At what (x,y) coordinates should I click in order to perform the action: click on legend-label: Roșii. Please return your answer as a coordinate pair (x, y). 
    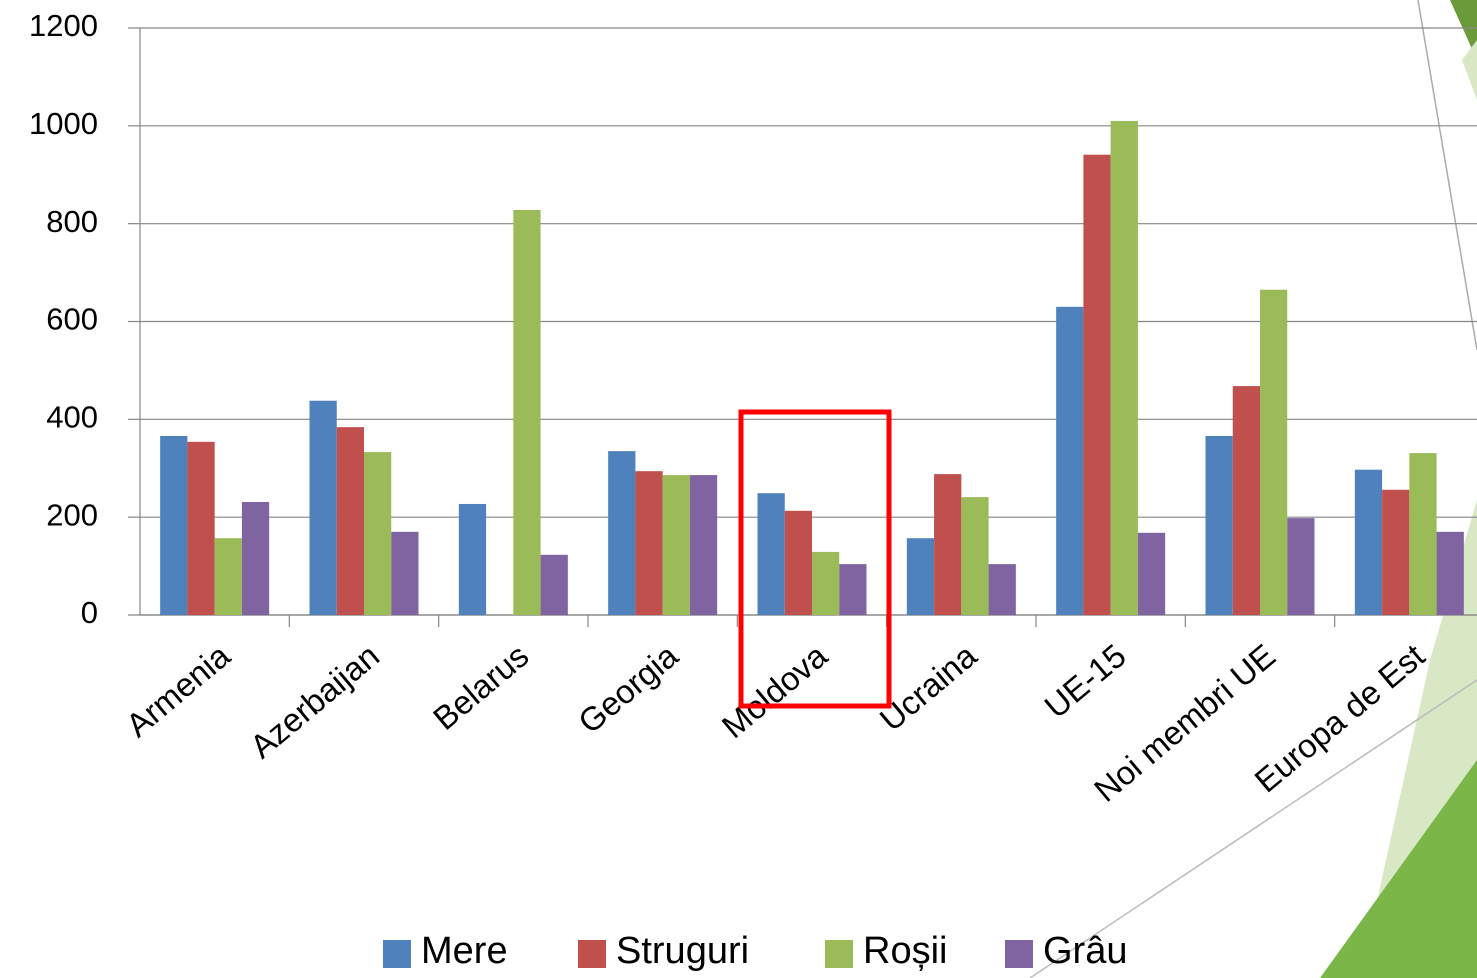
    Looking at the image, I should click on (905, 951).